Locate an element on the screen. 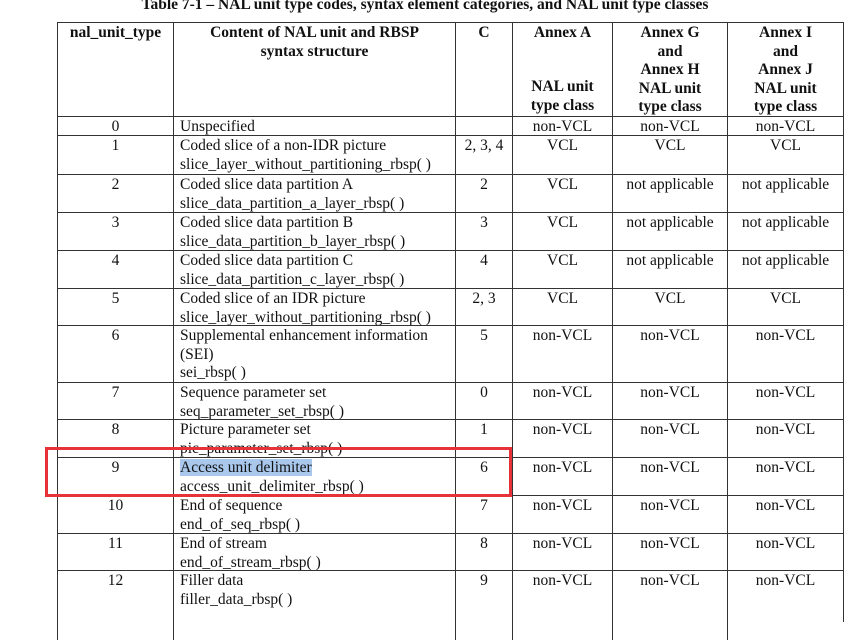 This screenshot has height=640, width=850. header-text: NAL unit is located at coordinates (562, 86).